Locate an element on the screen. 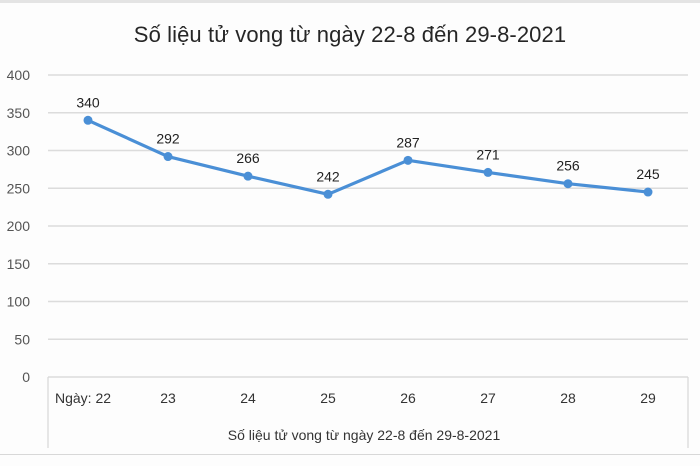  data-label: 266 is located at coordinates (248, 158).